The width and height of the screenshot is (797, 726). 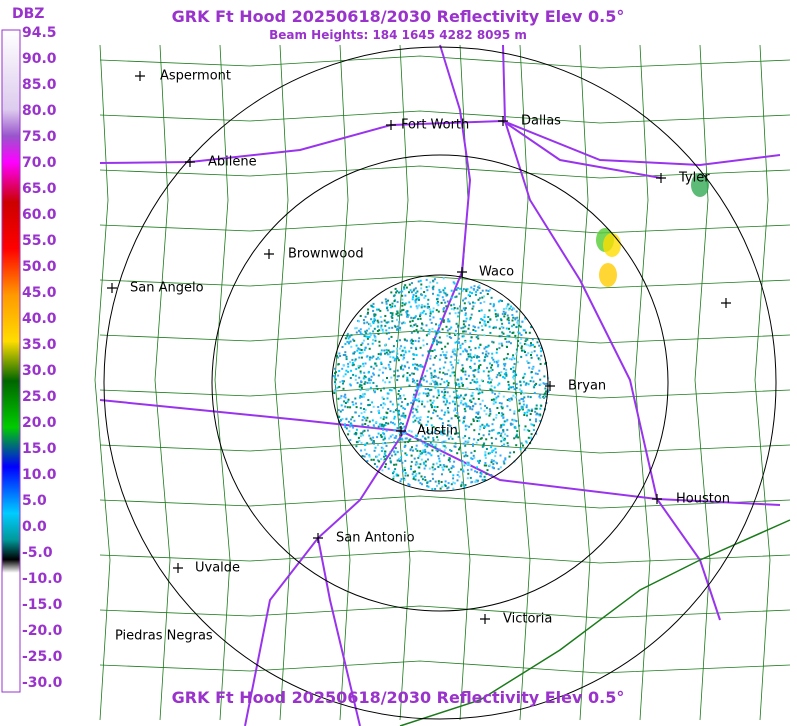 What do you see at coordinates (402, 382) in the screenshot?
I see `county-line` at bounding box center [402, 382].